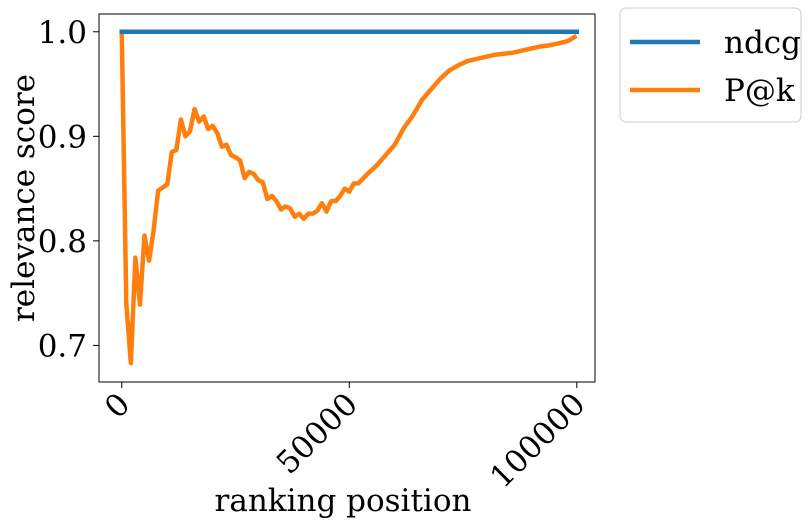  I want to click on y-axis-label: relevance score, so click(24, 198).